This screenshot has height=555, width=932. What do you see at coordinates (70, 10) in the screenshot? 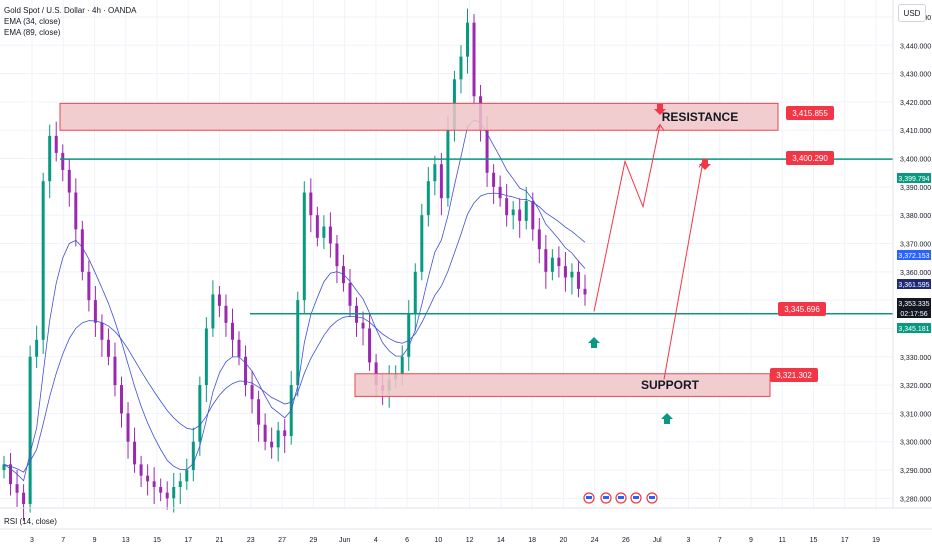
I see `symbol-title: Gold Spot / U.S. Dollar · 4h · OANDA` at bounding box center [70, 10].